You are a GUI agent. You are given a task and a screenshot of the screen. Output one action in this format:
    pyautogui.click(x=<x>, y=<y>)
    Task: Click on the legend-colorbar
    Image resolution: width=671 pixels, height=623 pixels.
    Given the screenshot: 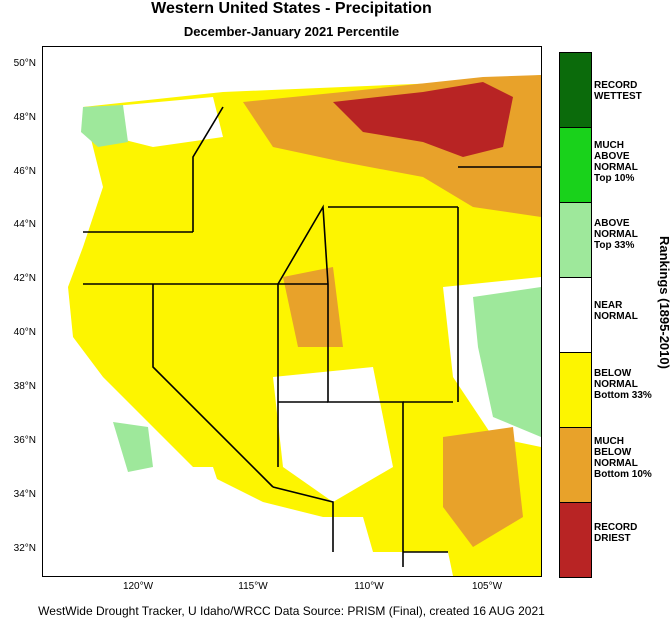 What is the action you would take?
    pyautogui.click(x=575, y=315)
    